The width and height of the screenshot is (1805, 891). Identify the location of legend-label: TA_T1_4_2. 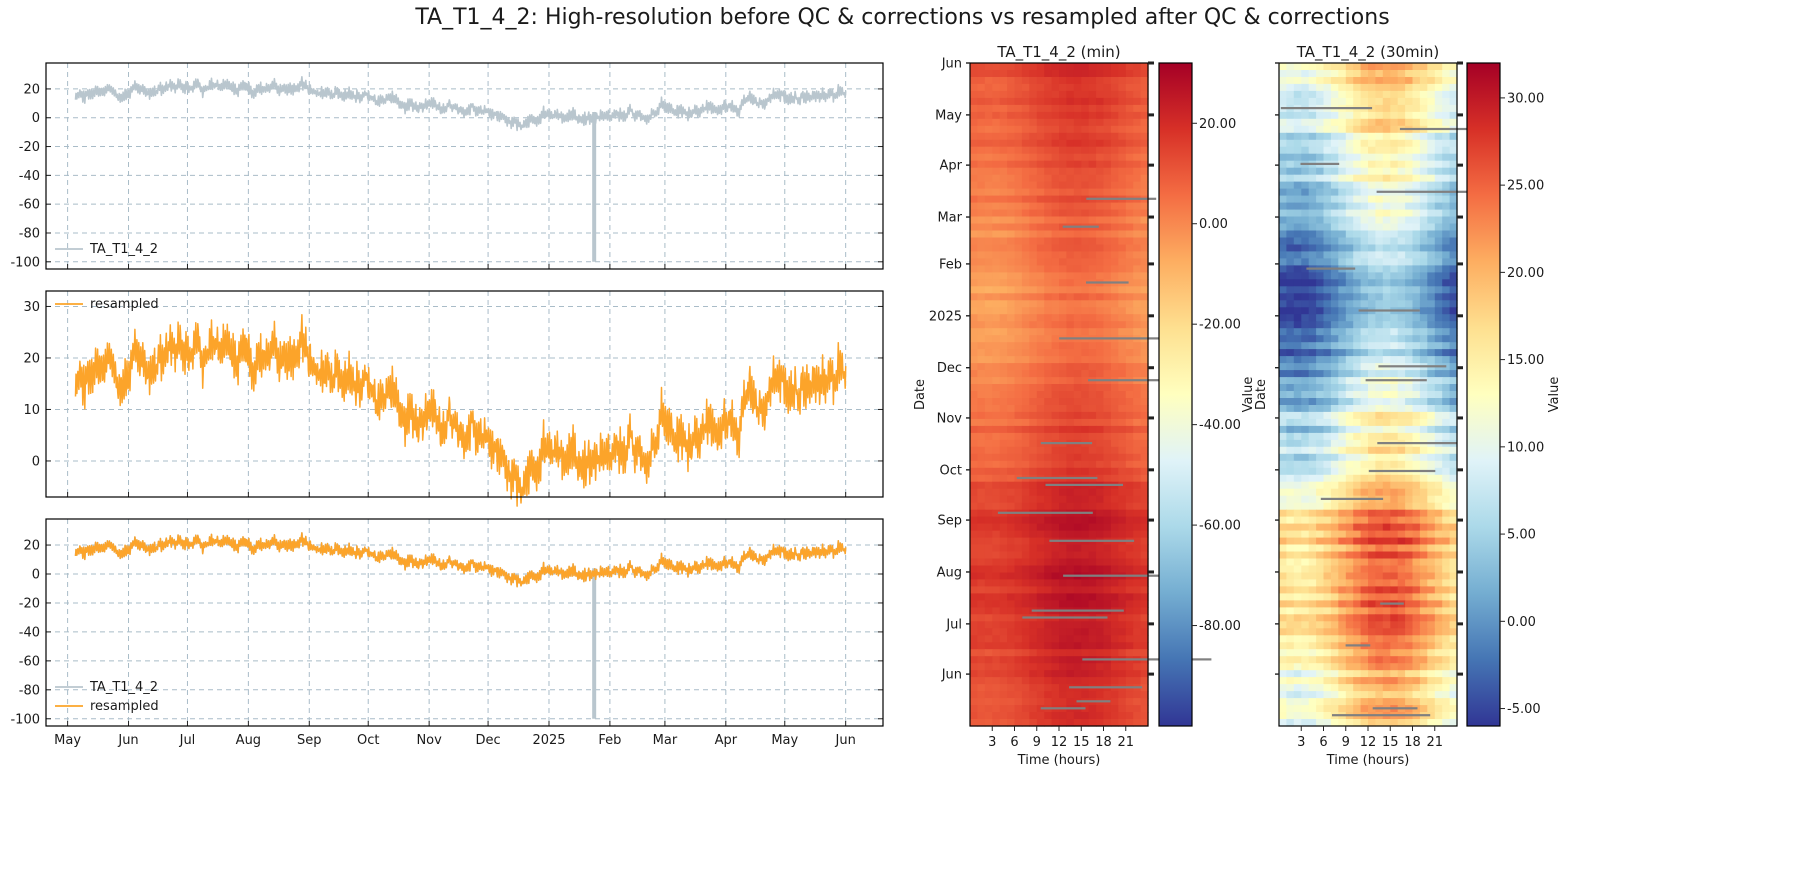
(123, 249).